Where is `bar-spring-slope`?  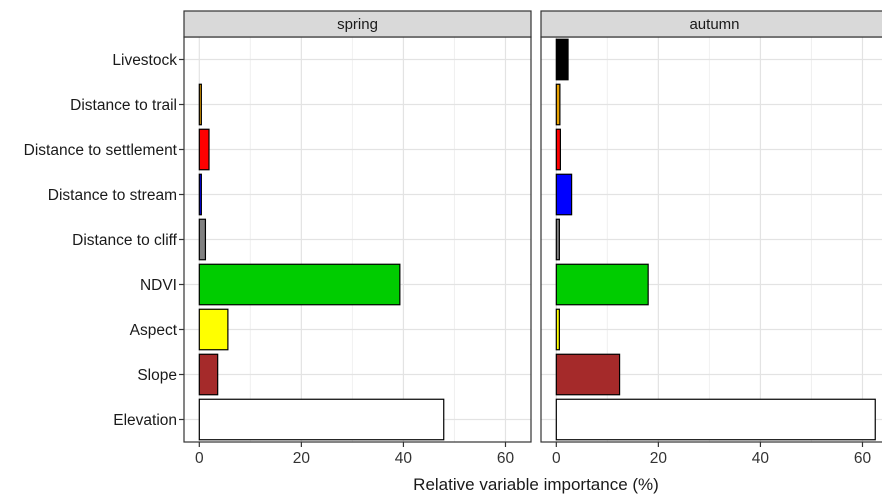 bar-spring-slope is located at coordinates (208, 374).